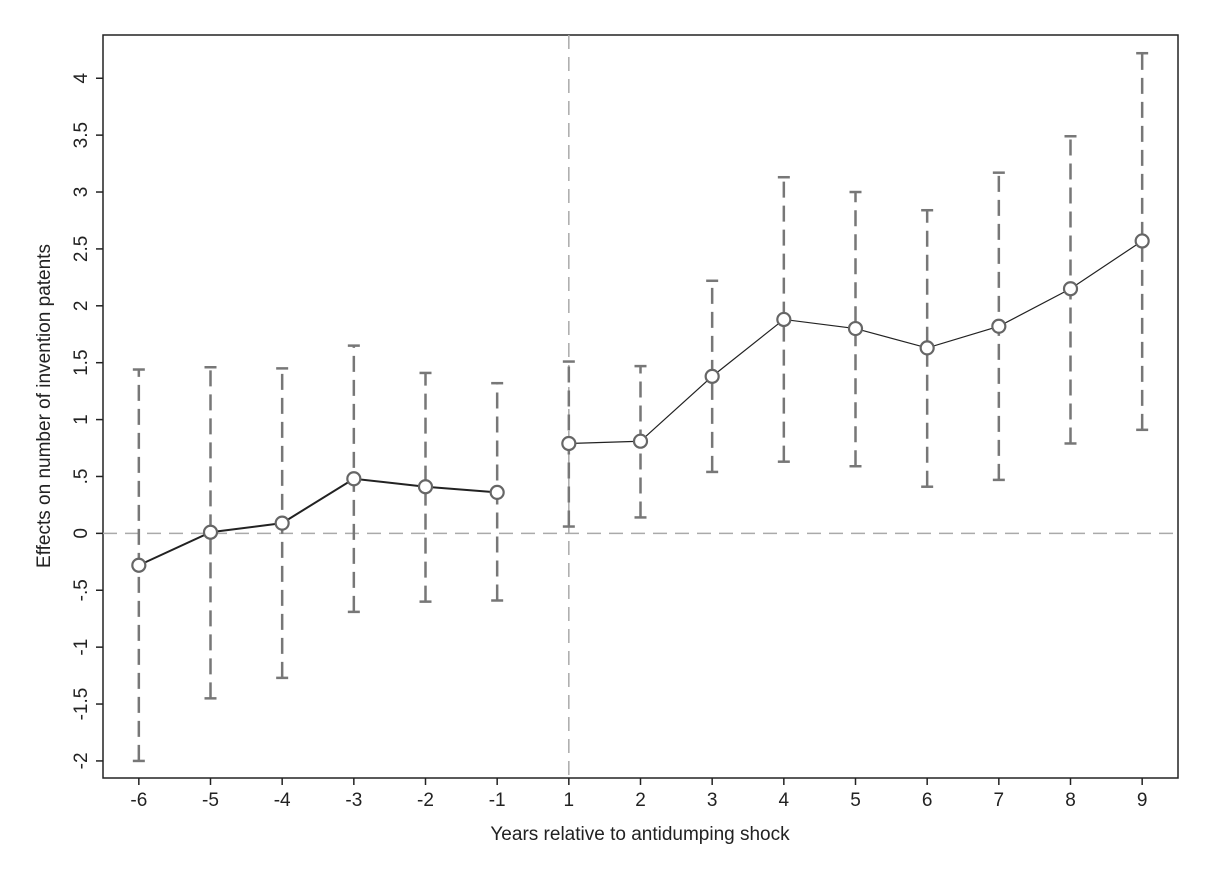 The image size is (1222, 879). Describe the element at coordinates (640, 800) in the screenshot. I see `x-tick-label: 2` at that location.